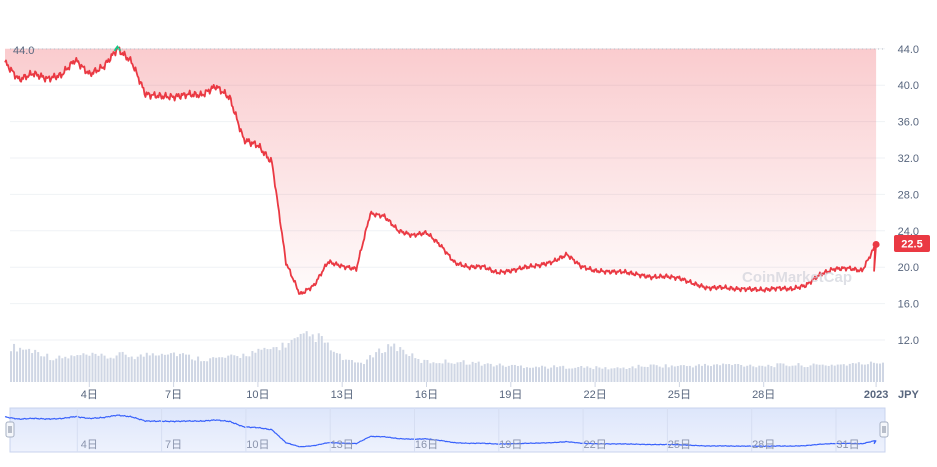 The width and height of the screenshot is (937, 467). I want to click on x-tick-label: 16日, so click(426, 395).